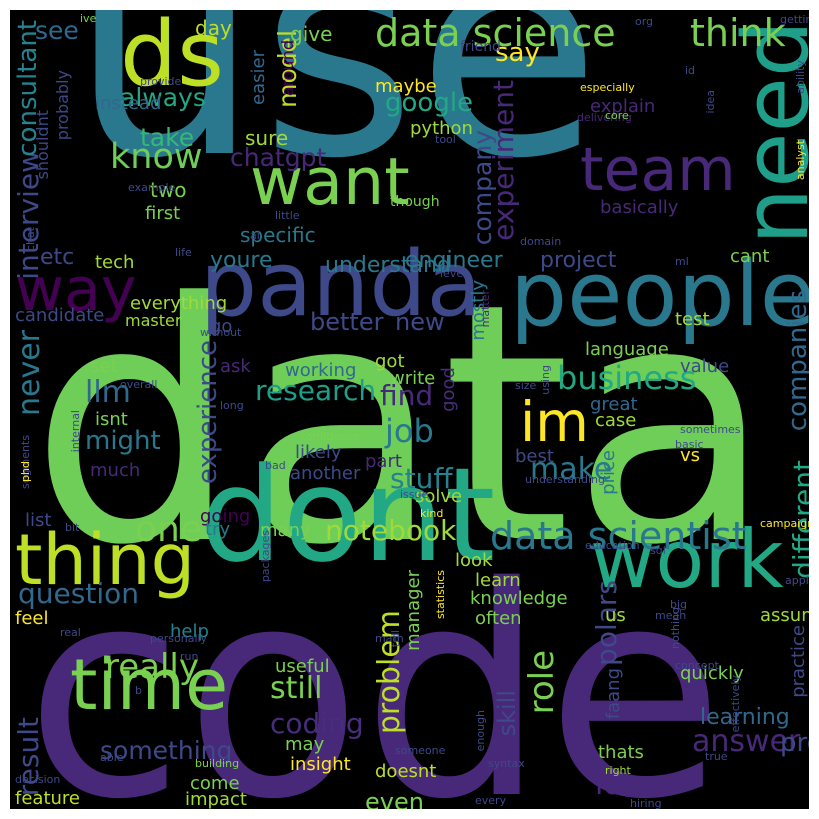 This screenshot has width=819, height=819. I want to click on word-feature: feature, so click(47, 798).